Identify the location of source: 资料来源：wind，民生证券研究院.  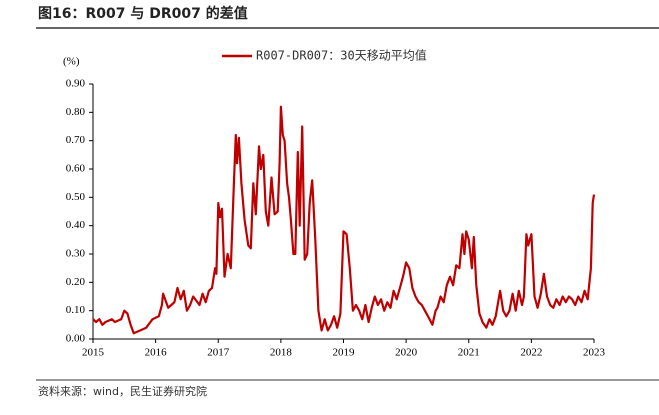
(122, 391).